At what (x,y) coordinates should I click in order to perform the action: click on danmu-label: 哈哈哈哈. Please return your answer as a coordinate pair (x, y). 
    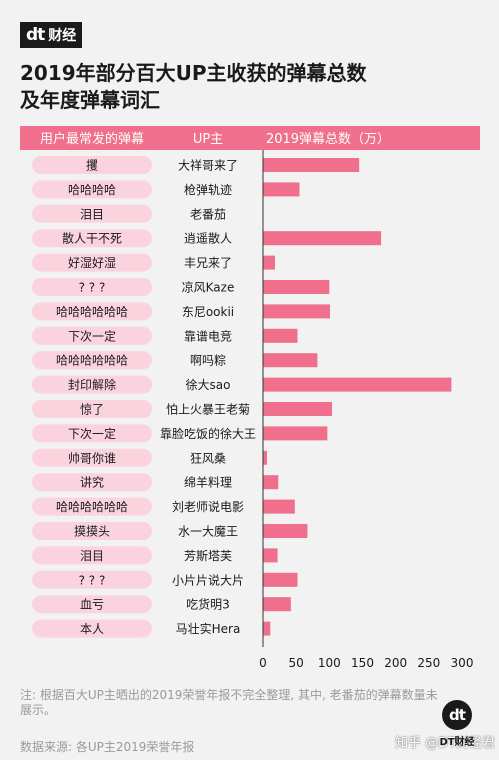
    Looking at the image, I should click on (92, 190).